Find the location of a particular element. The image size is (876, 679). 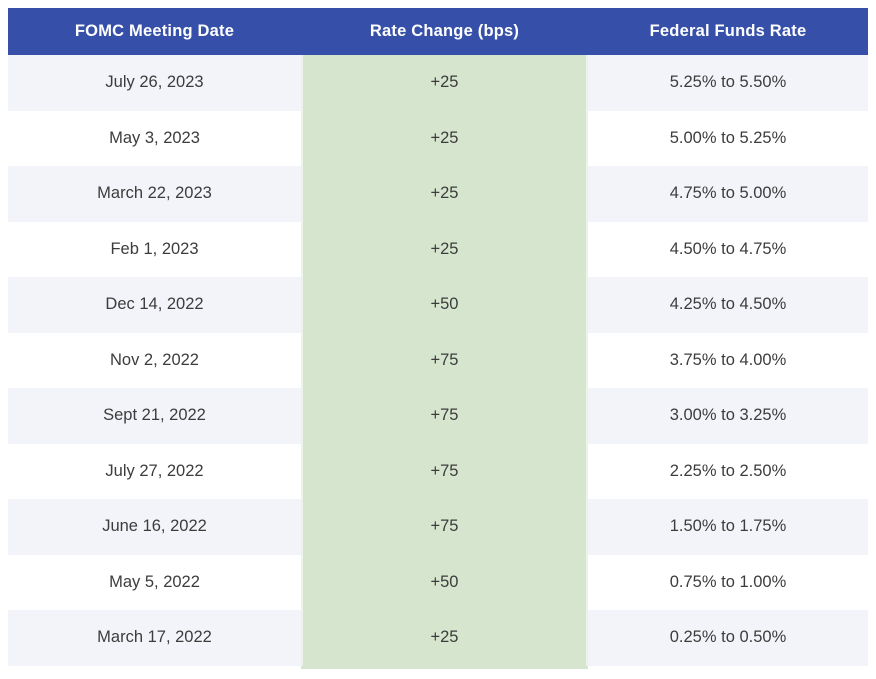

table-row: Nov 2, 2022 +75 3.75% to 4.00% is located at coordinates (438, 360).